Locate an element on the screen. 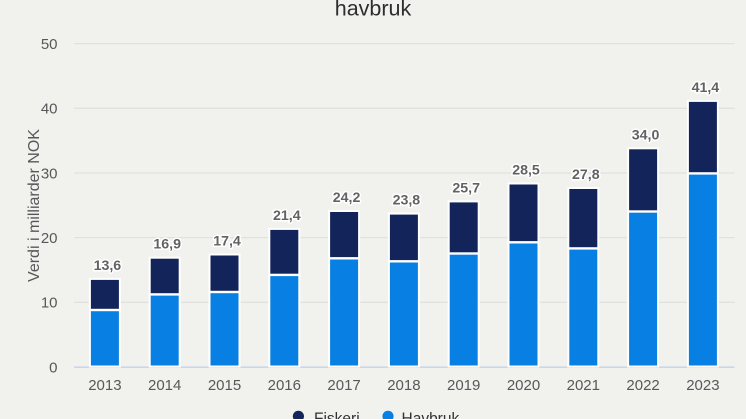 The width and height of the screenshot is (746, 419). svg-text: 28,5 is located at coordinates (526, 171).